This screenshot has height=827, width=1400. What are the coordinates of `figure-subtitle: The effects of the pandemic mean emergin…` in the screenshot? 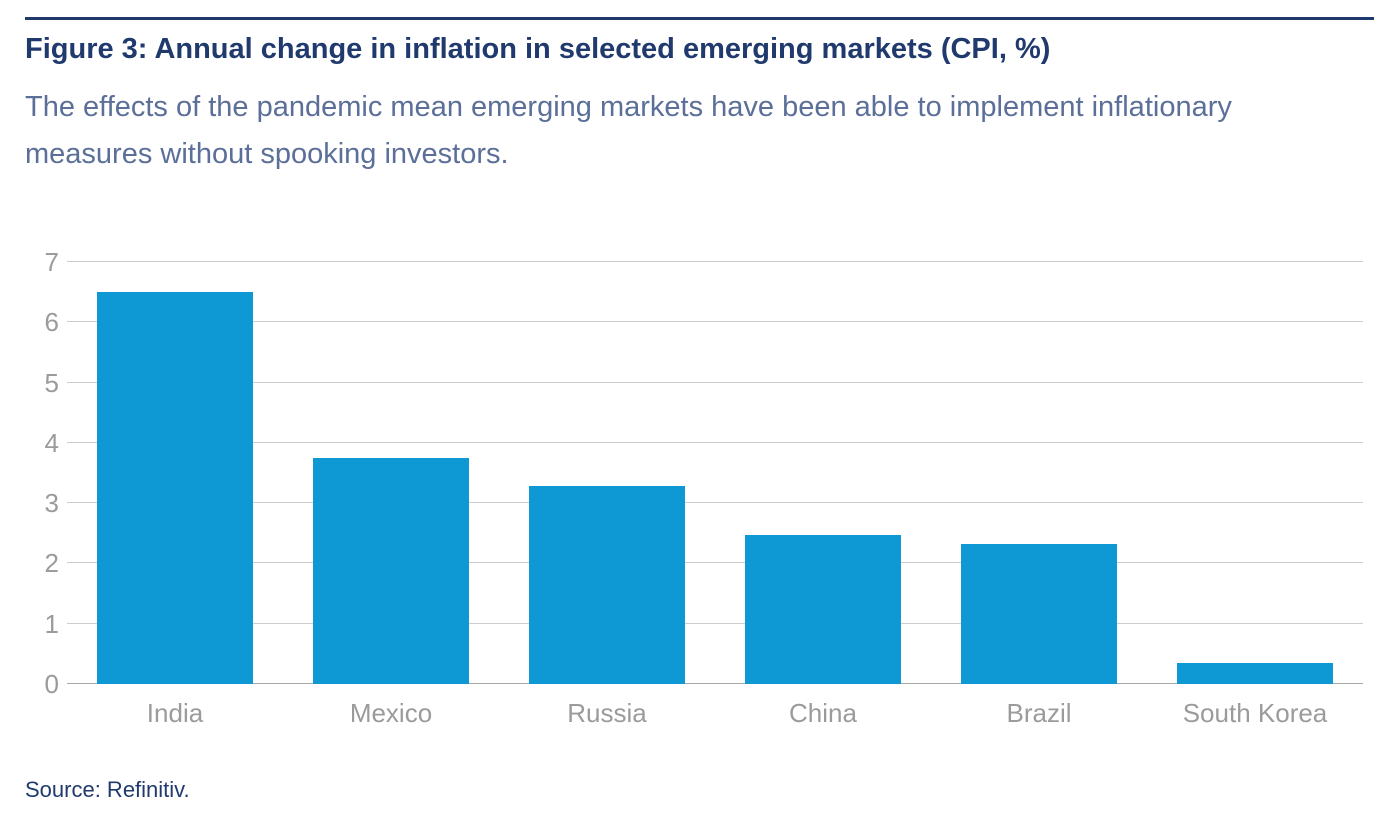 It's located at (628, 130).